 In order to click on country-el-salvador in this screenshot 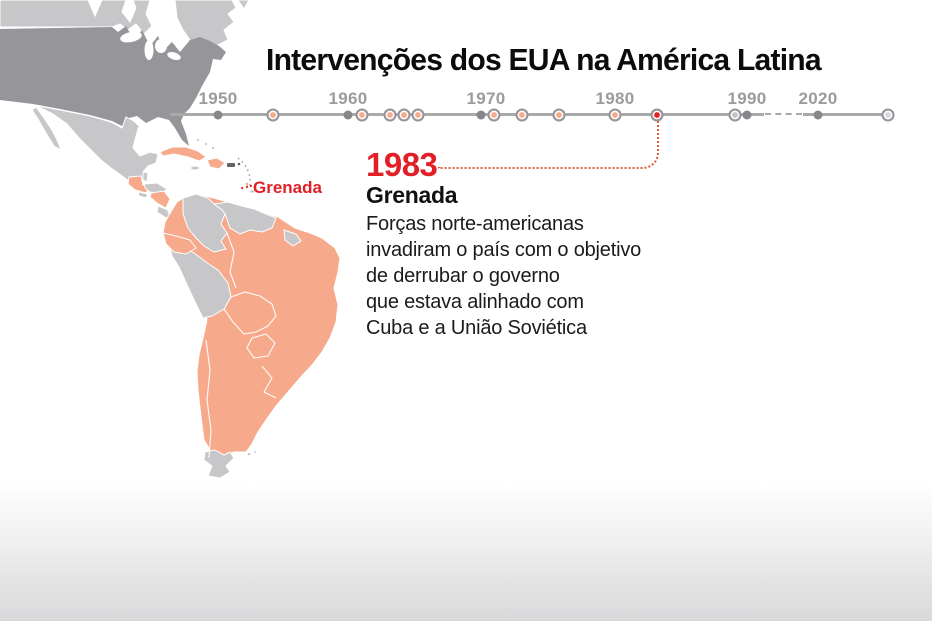, I will do `click(143, 195)`.